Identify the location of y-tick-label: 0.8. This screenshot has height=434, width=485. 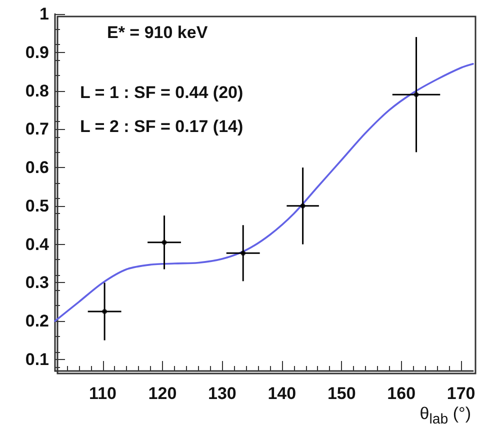
(37, 90).